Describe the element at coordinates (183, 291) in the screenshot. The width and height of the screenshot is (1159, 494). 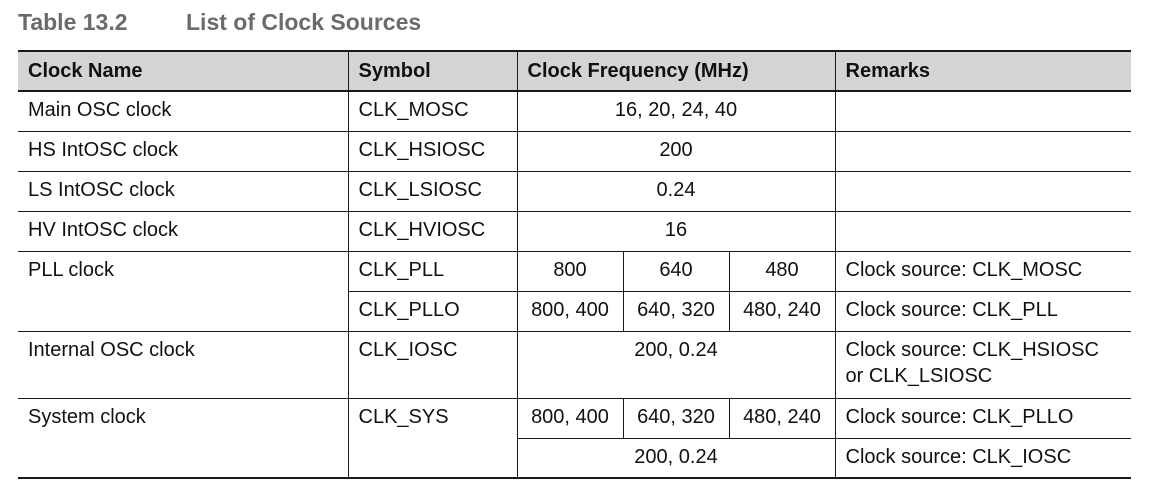
I see `clock-name-cell: PLL clock` at that location.